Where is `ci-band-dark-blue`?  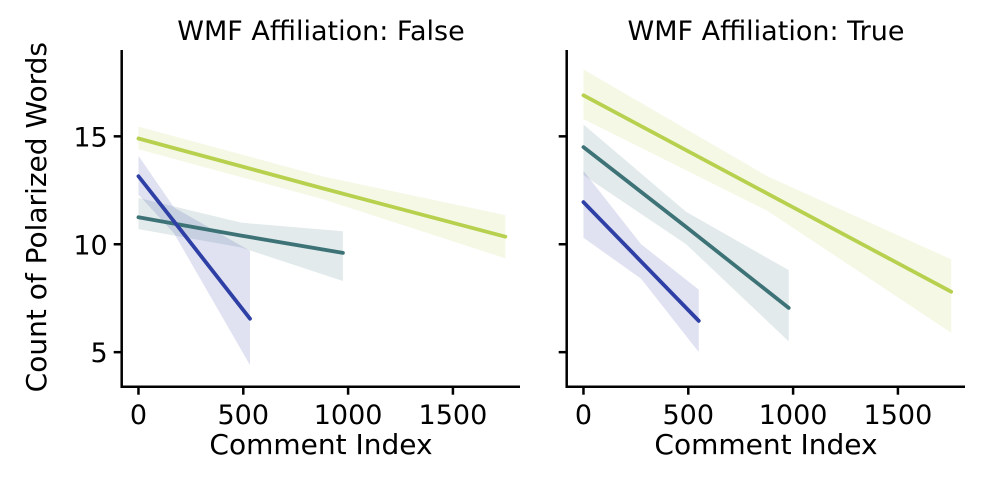 ci-band-dark-blue is located at coordinates (194, 260).